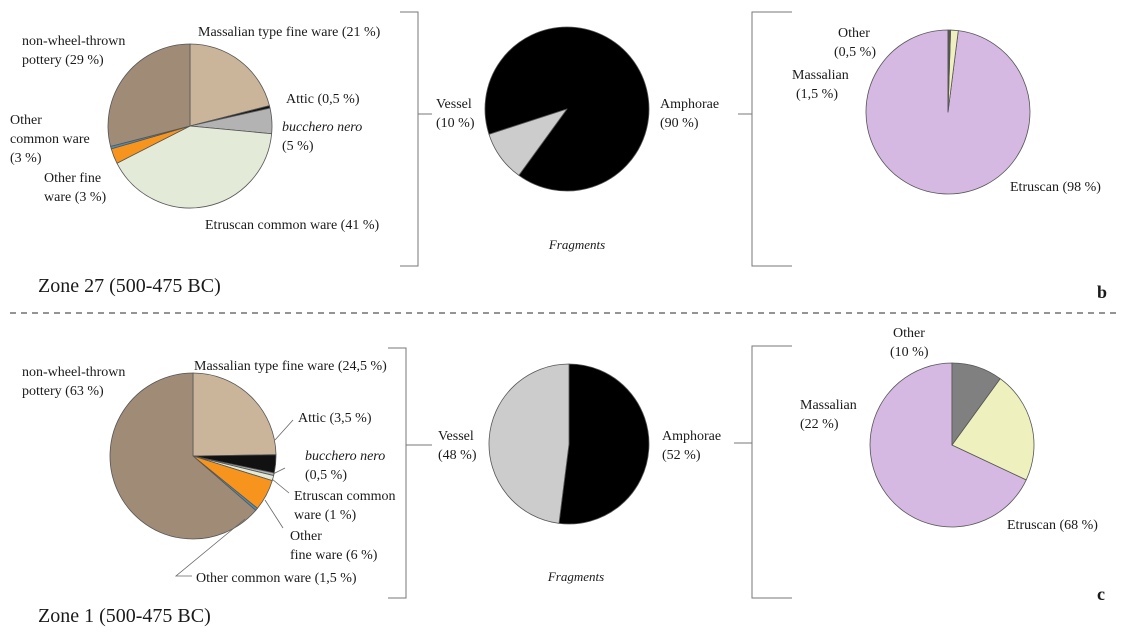  Describe the element at coordinates (576, 244) in the screenshot. I see `caption-b-fragments: Fragments` at that location.